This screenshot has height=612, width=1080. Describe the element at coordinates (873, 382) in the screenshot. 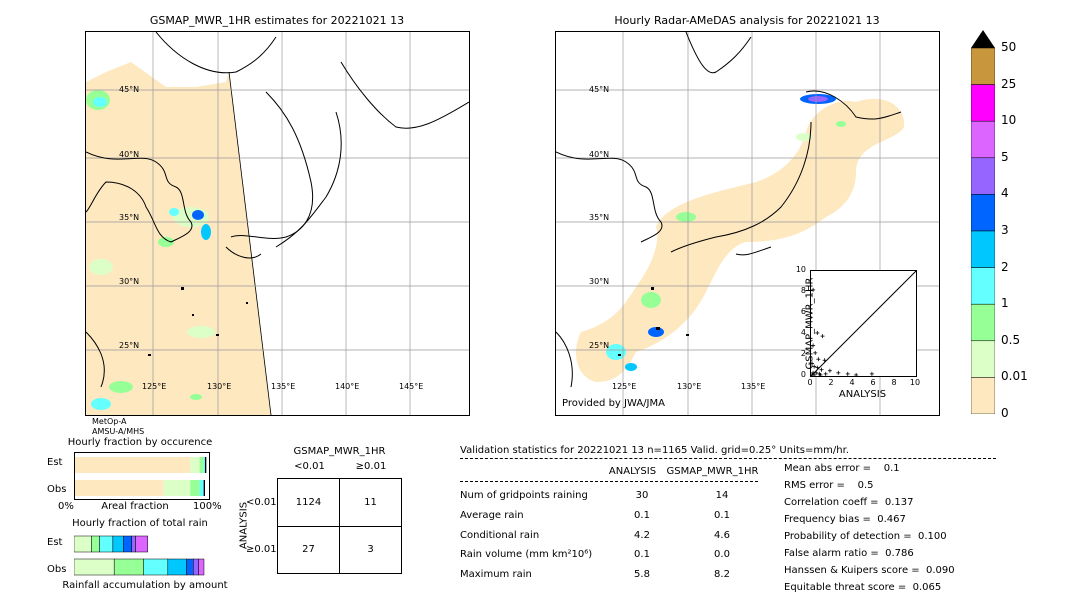

I see `scatter-x-tick: 6` at that location.